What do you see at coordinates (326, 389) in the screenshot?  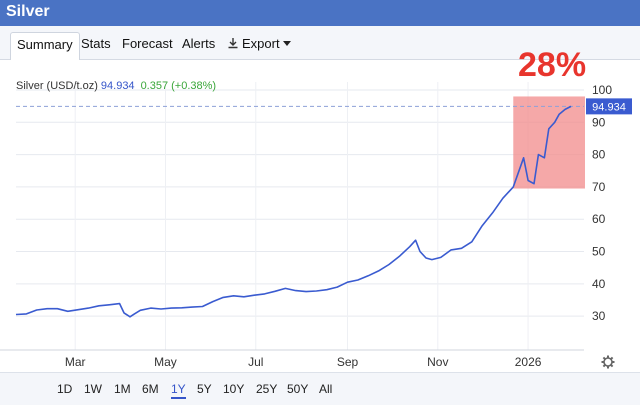 I see `range-all: All` at bounding box center [326, 389].